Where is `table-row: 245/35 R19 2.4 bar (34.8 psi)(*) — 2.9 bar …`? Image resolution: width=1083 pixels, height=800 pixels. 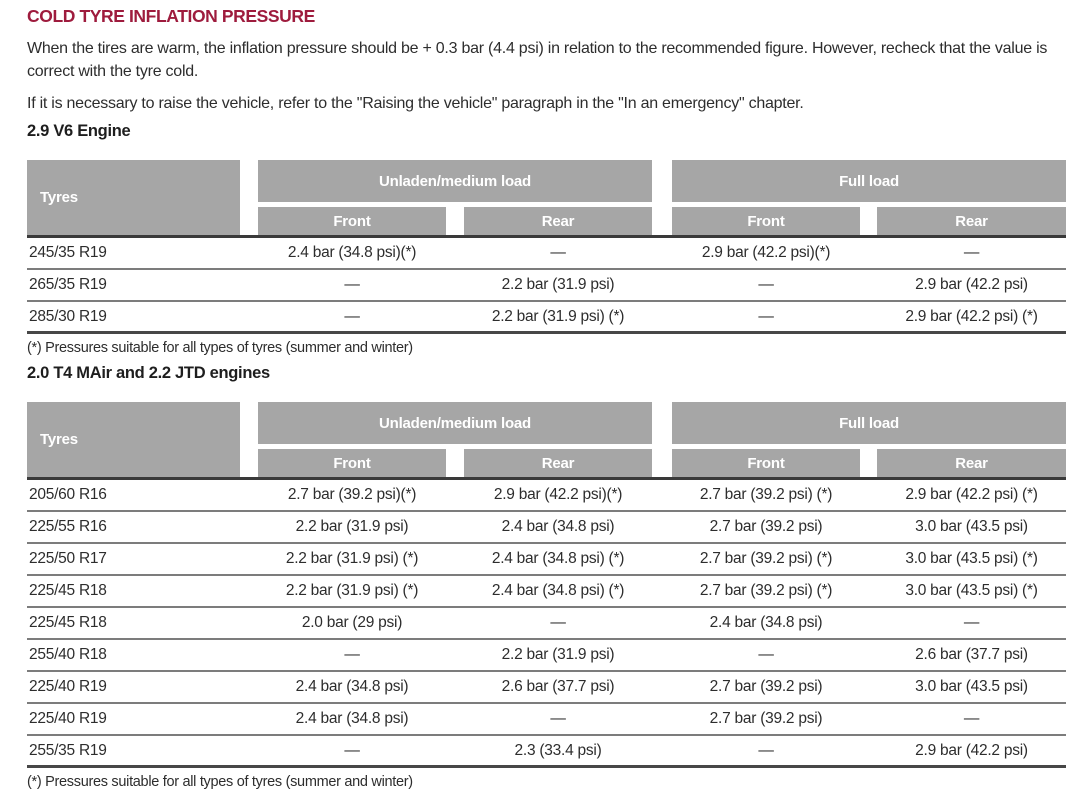 table-row: 245/35 R19 2.4 bar (34.8 psi)(*) — 2.9 bar … is located at coordinates (546, 254).